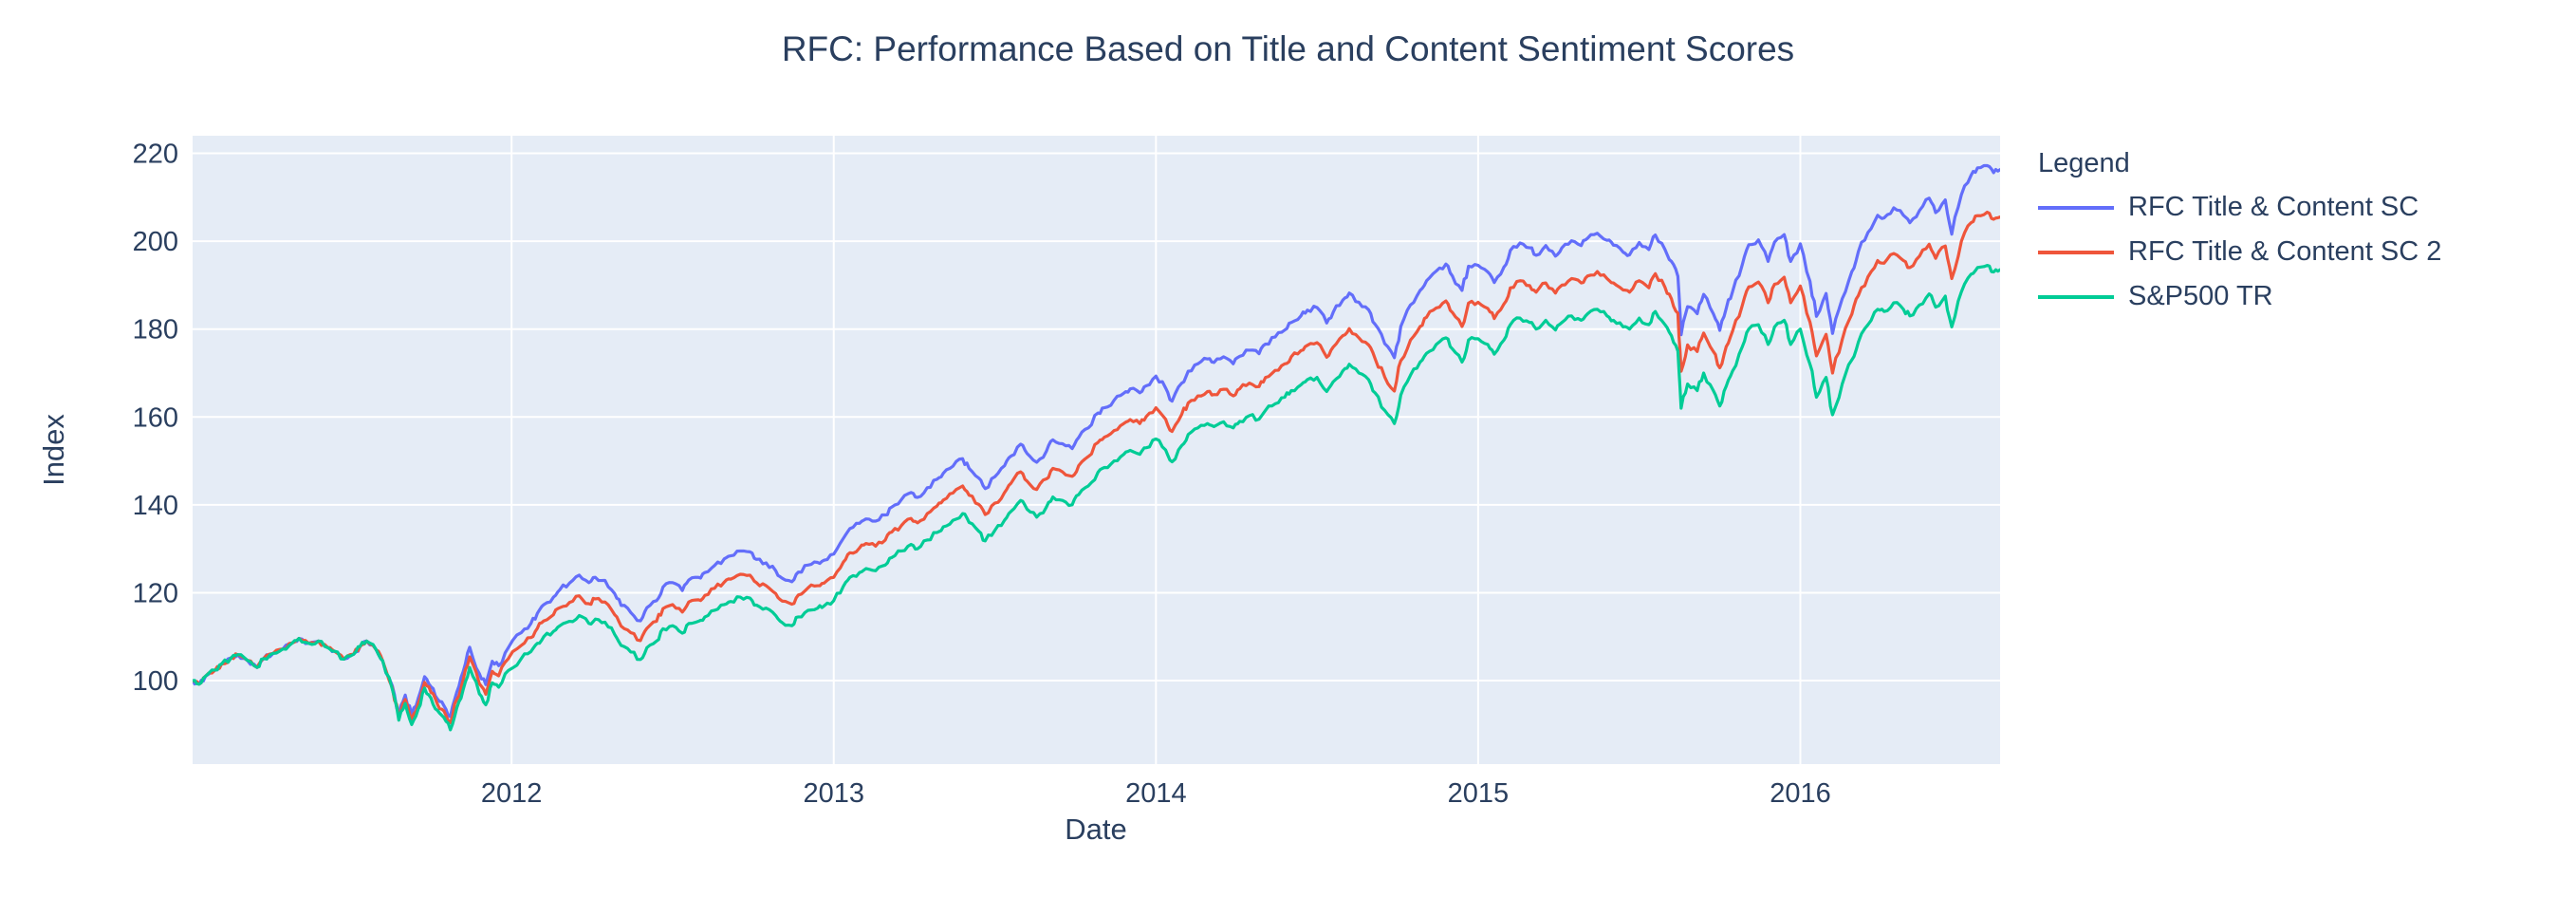  I want to click on legend-item-rfc-title-content-sc-2: RFC Title & Content SC 2, so click(2239, 252).